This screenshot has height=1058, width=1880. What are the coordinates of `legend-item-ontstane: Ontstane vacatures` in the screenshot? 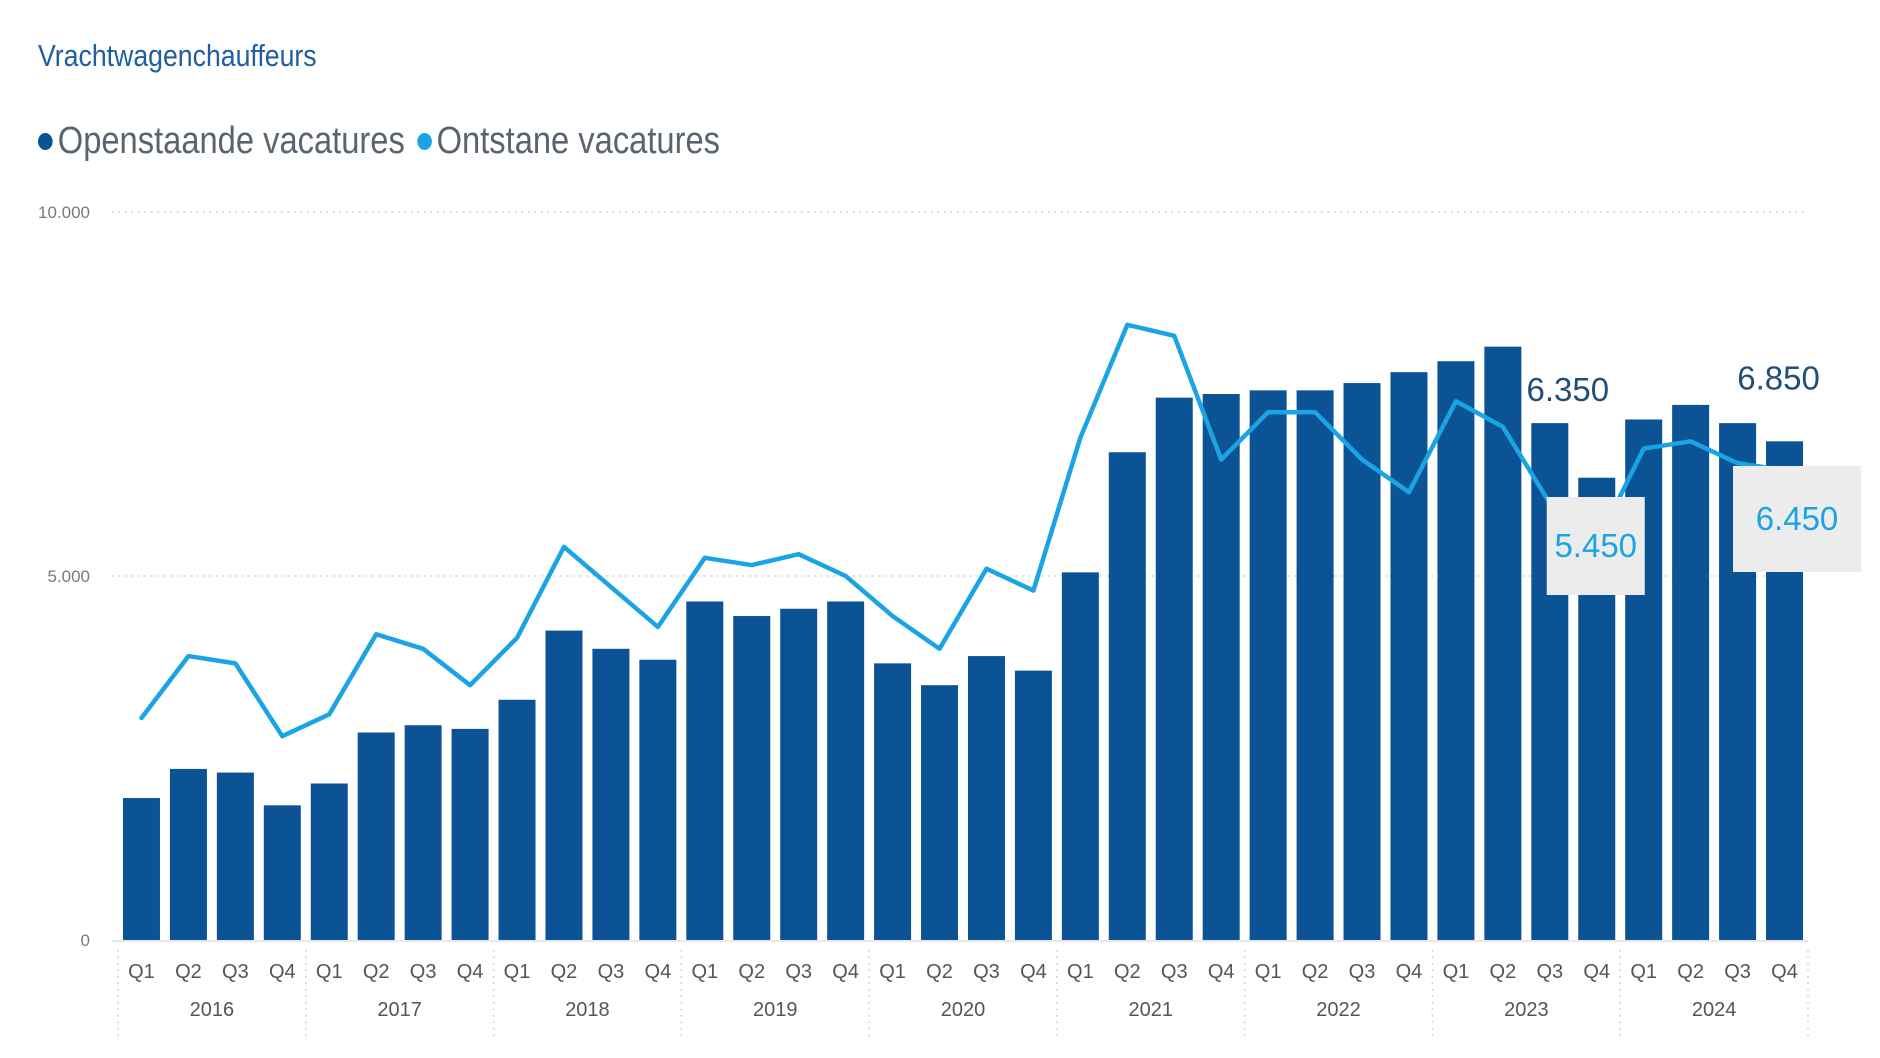 It's located at (568, 141).